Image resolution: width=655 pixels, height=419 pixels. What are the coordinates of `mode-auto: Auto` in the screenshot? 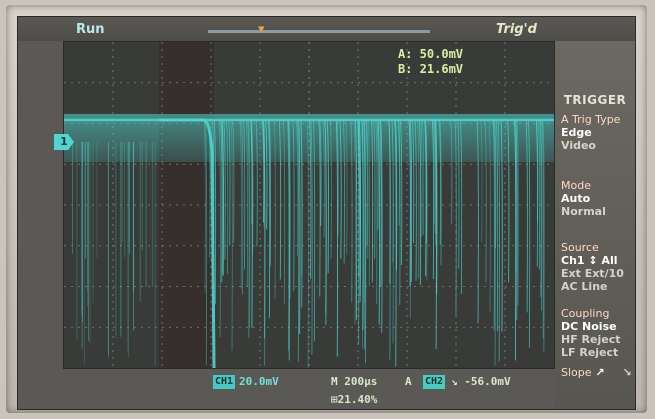 It's located at (576, 198).